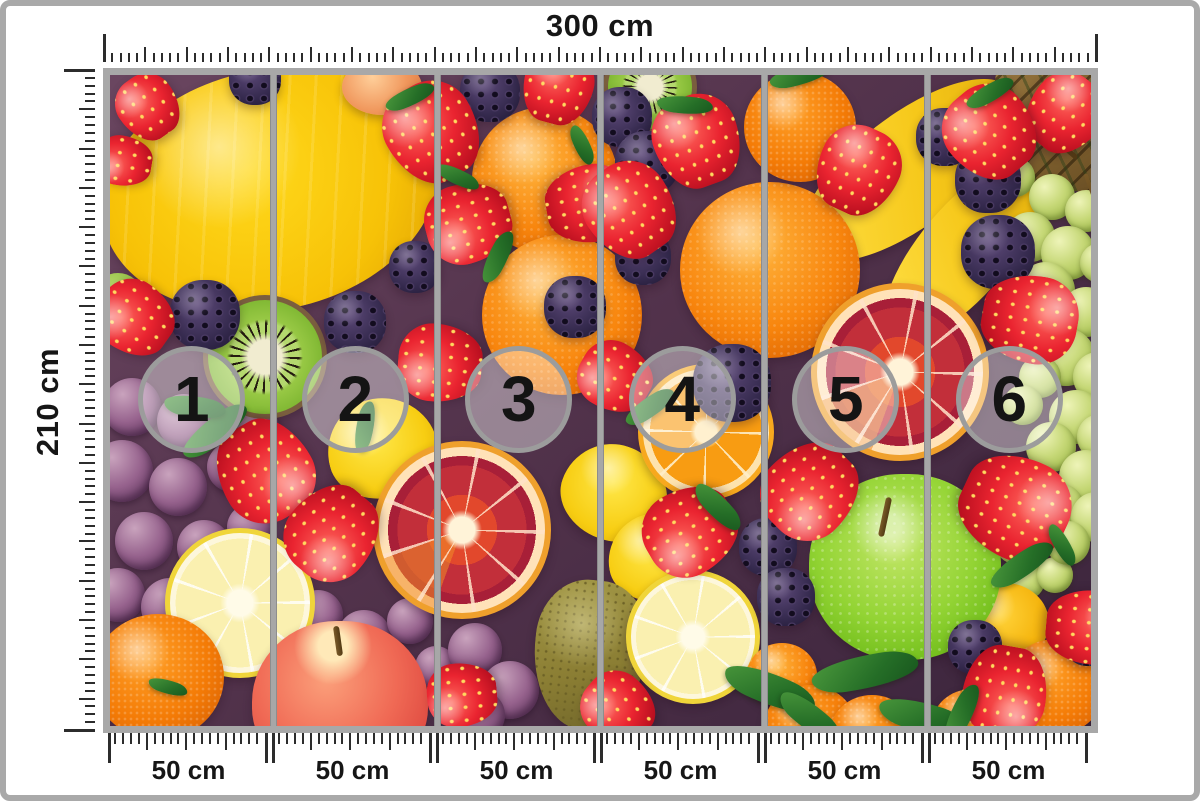 This screenshot has height=801, width=1200. Describe the element at coordinates (865, 672) in the screenshot. I see `fruit-leaf` at that location.